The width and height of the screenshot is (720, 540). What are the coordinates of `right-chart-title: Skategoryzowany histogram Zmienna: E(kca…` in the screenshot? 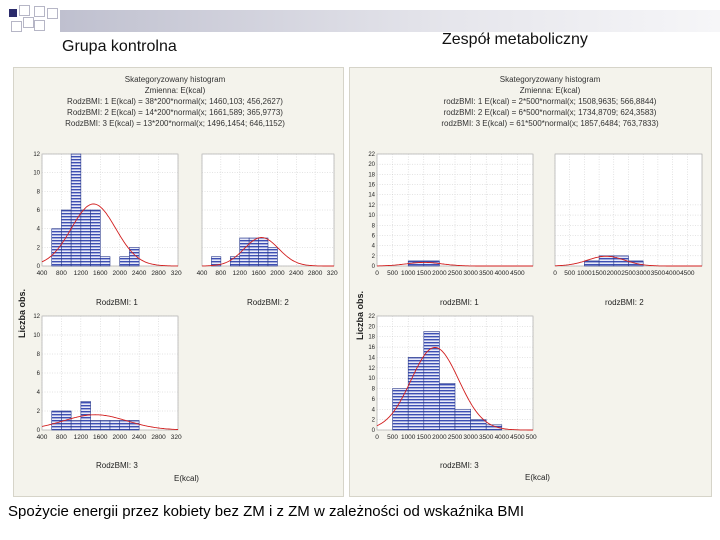 It's located at (550, 101).